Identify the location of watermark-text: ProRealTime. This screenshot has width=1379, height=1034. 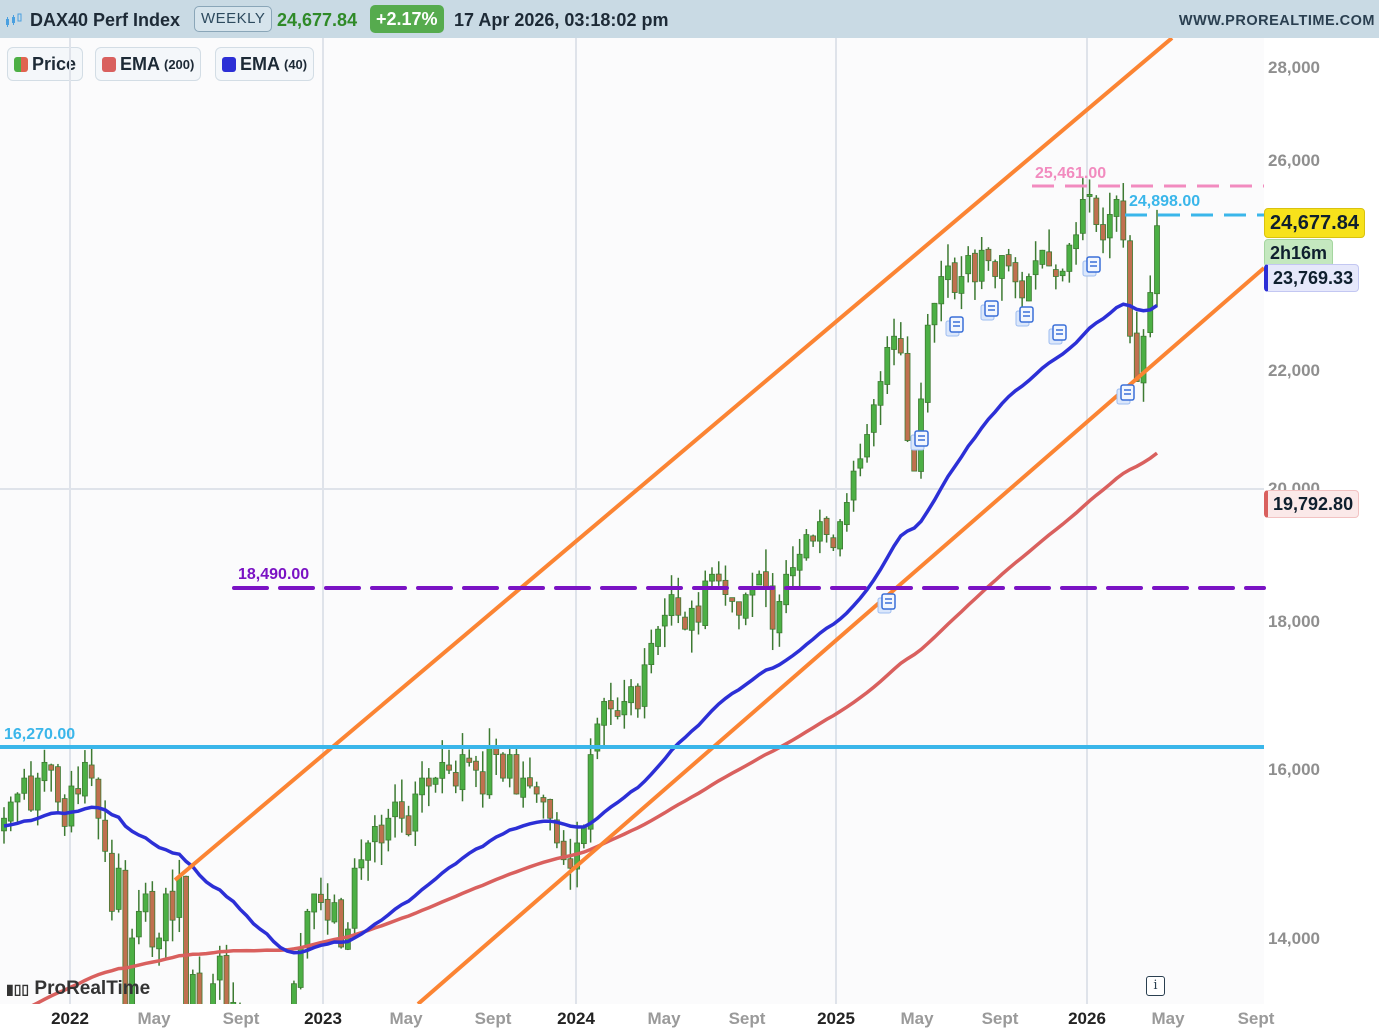
(92, 988).